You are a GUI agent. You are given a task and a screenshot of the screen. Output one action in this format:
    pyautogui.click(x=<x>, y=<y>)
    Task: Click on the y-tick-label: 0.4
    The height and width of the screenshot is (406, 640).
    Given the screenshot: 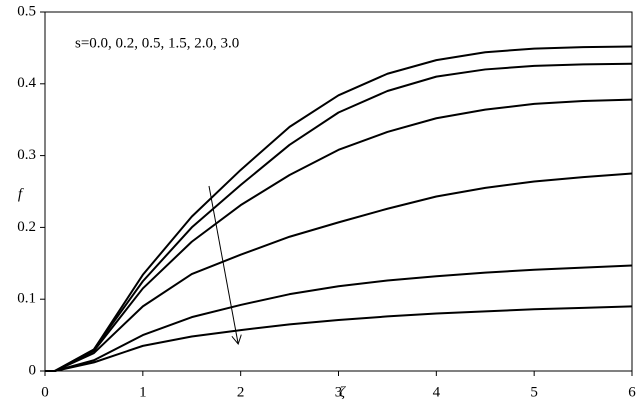 What is the action you would take?
    pyautogui.click(x=26, y=83)
    